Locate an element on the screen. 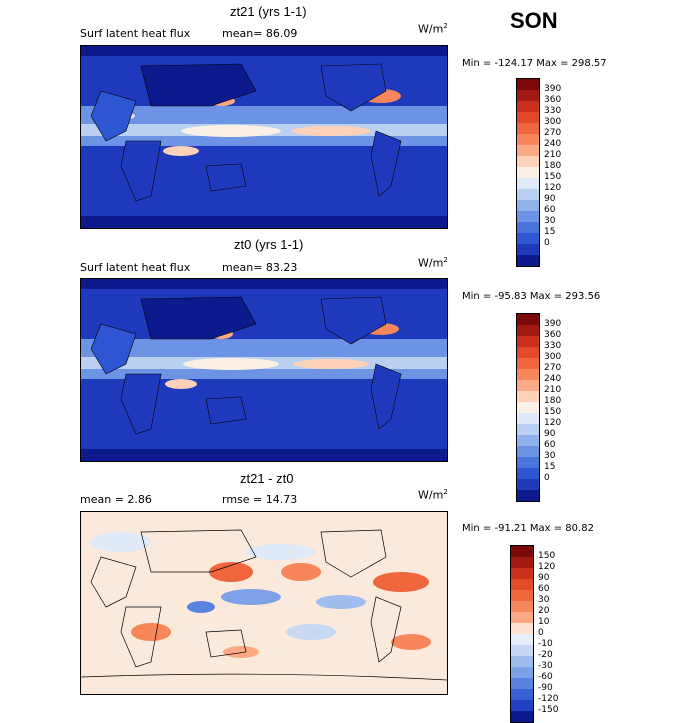 The height and width of the screenshot is (723, 700). panel-2-map-svg is located at coordinates (264, 370).